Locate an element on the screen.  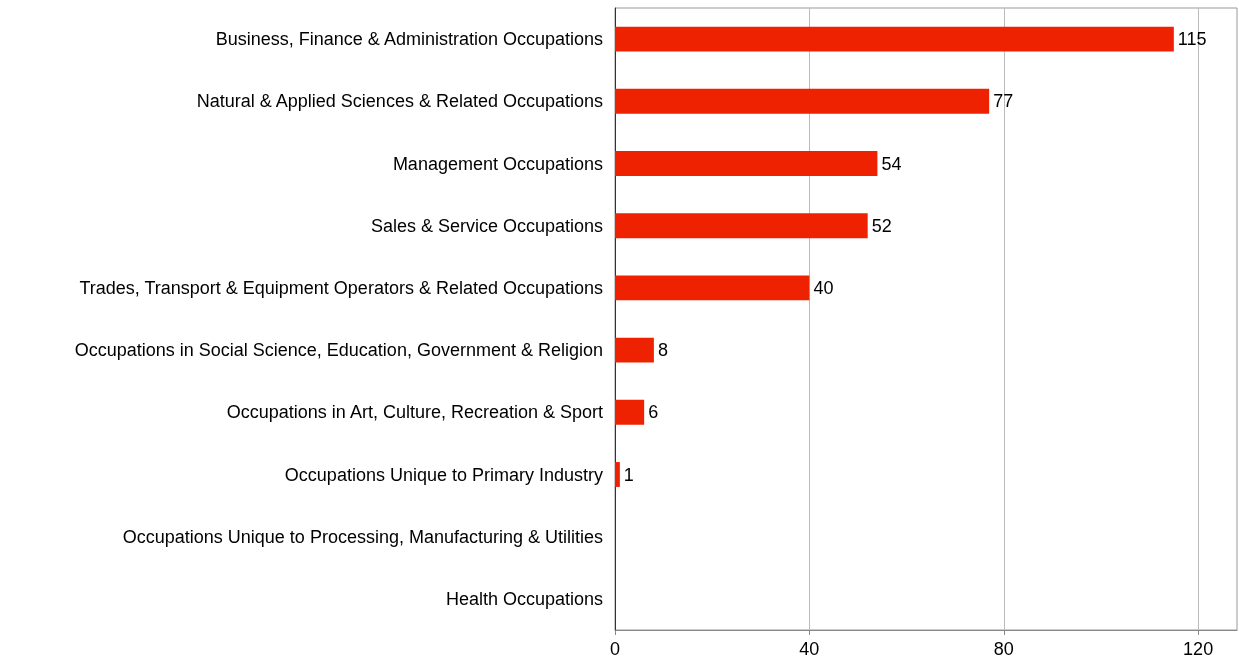
y-tick-label: Occupations in Social Science, Education, Government & Religion is located at coordinates (338, 350).